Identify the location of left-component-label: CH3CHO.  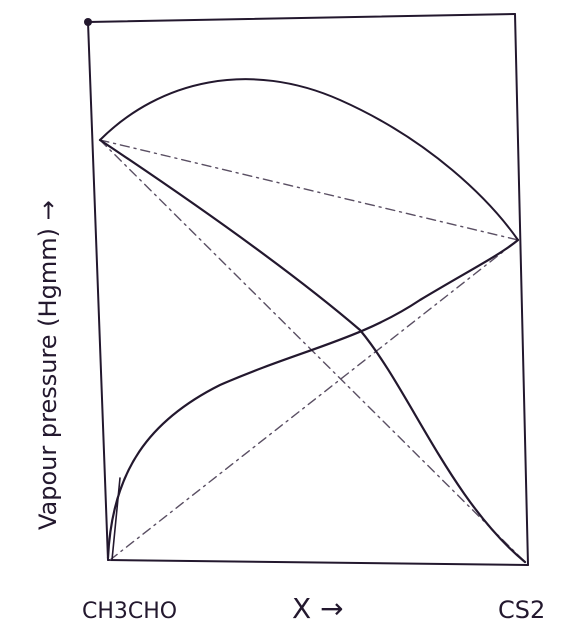
(129, 611).